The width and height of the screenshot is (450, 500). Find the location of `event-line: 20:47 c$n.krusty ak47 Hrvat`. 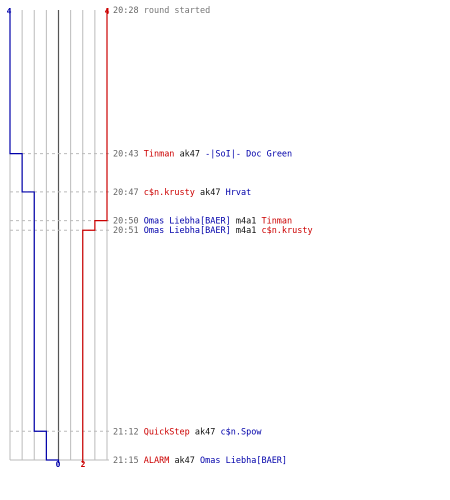

event-line: 20:47 c$n.krusty ak47 Hrvat is located at coordinates (182, 193).